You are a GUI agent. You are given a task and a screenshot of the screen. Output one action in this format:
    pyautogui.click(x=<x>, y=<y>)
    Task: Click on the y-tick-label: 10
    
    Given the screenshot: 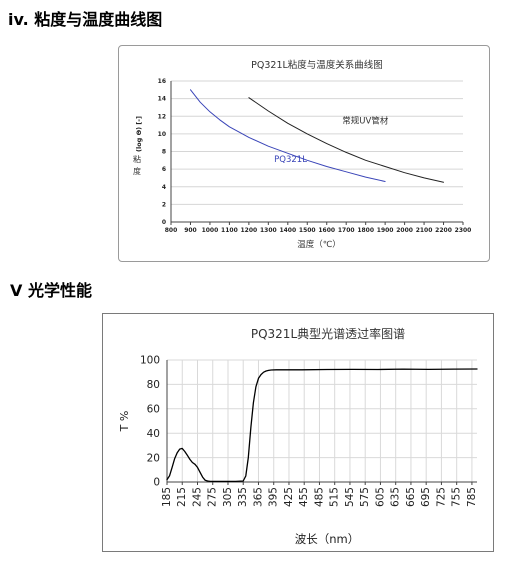 What is the action you would take?
    pyautogui.click(x=162, y=134)
    